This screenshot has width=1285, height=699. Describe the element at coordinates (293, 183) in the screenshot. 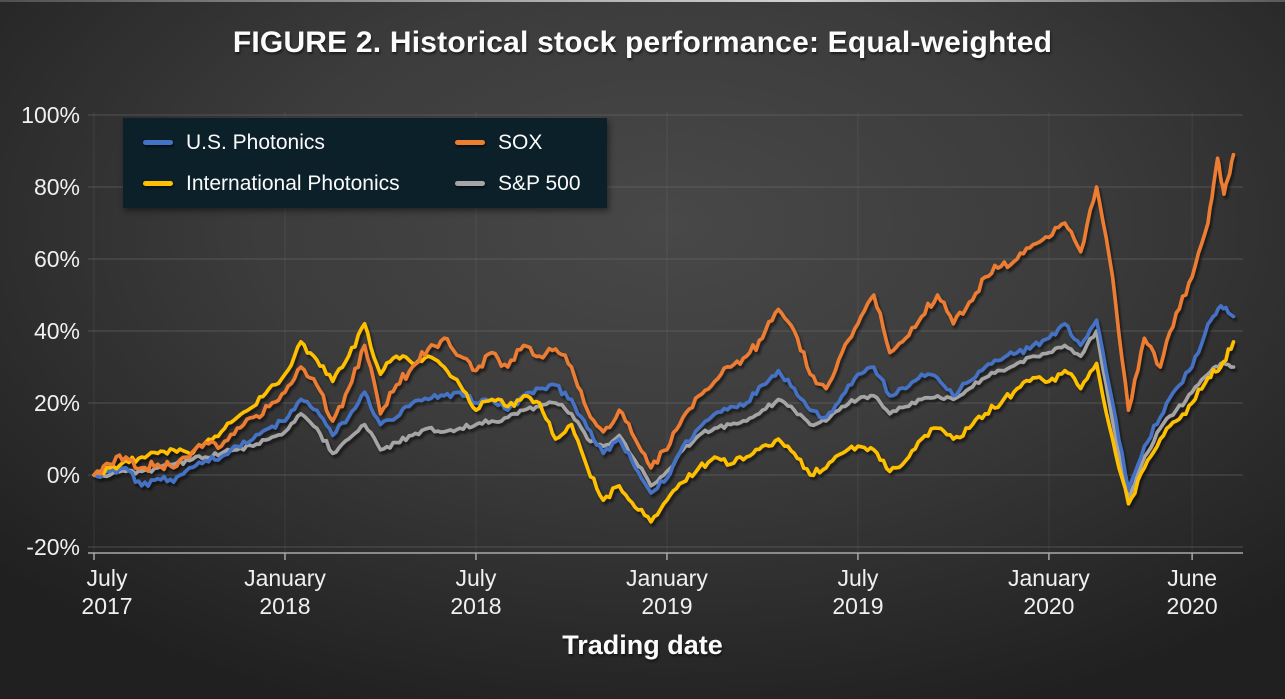

I see `legend-label-international-photonics: International Photonics` at that location.